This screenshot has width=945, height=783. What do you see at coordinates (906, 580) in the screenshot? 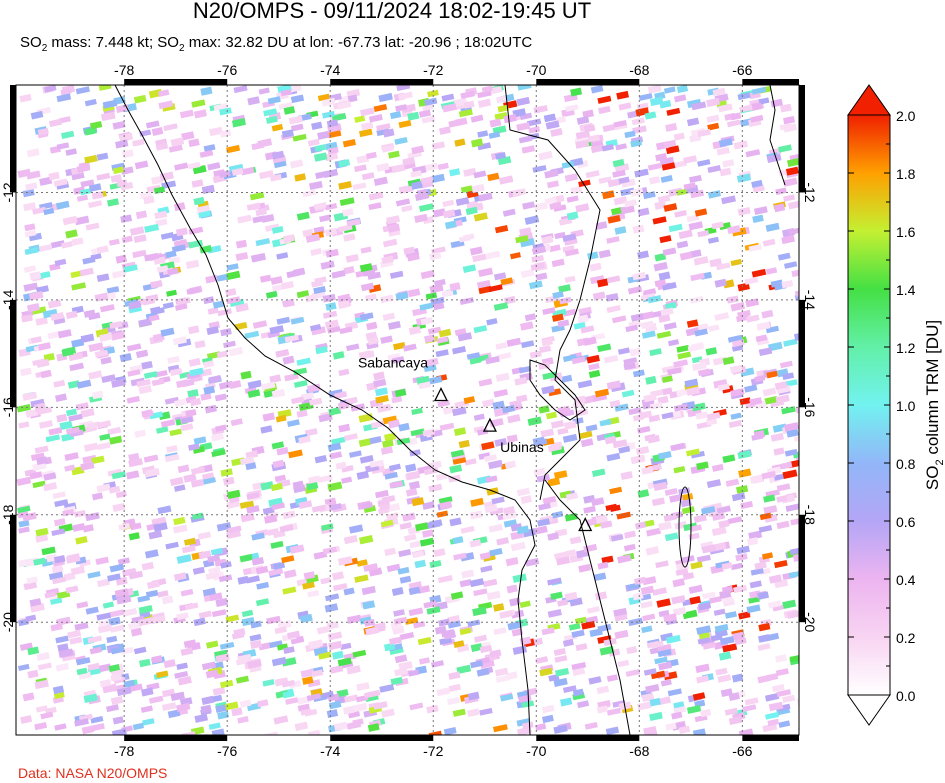
I see `colorbar-tick-label: 0.4` at bounding box center [906, 580].